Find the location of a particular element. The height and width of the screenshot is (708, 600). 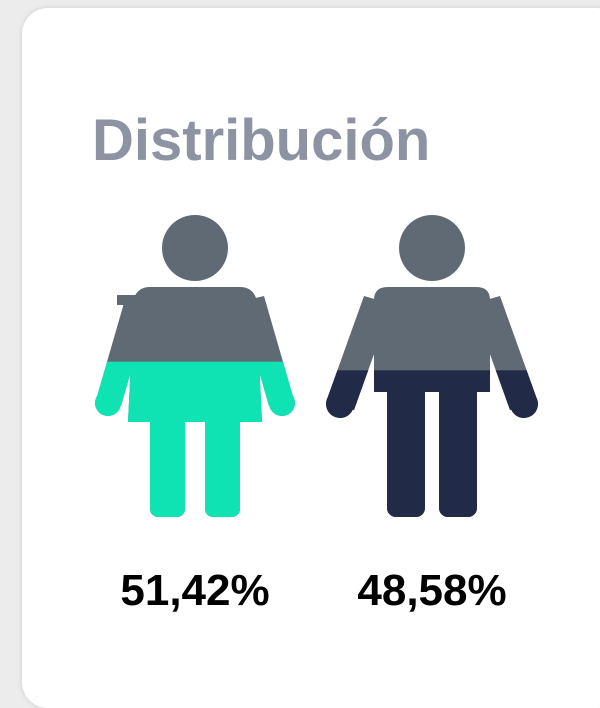

percent-label: 48,58% is located at coordinates (431, 590).